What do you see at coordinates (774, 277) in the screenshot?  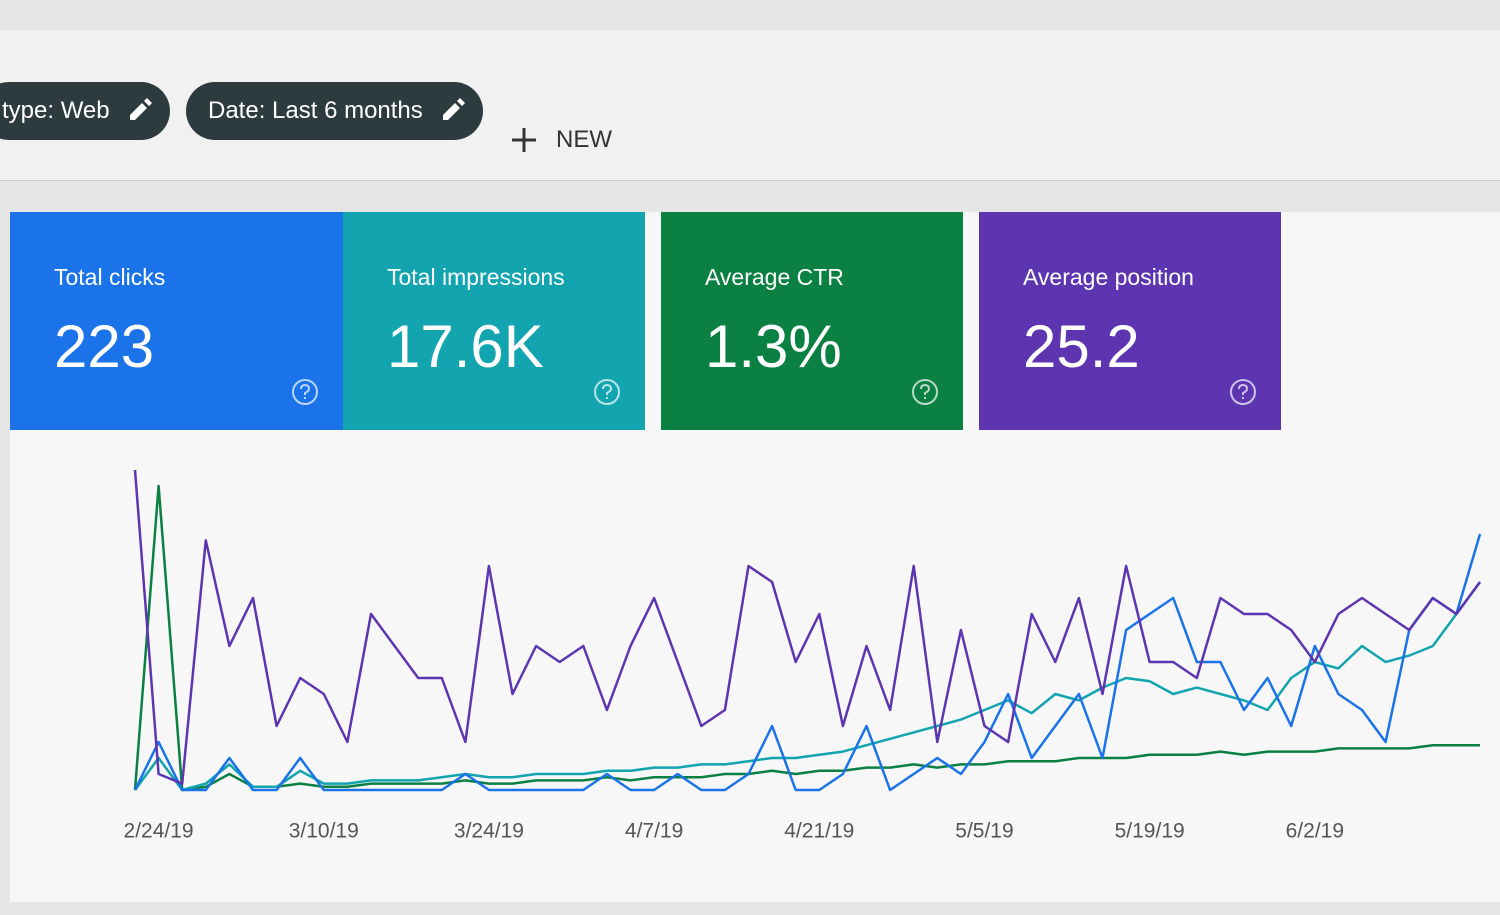 I see `metric-label: Average CTR` at bounding box center [774, 277].